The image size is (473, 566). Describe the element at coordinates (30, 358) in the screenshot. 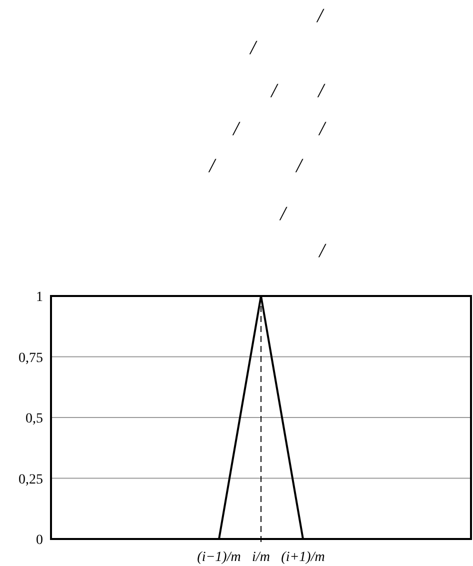

I see `y-tick-label: 0,75` at that location.